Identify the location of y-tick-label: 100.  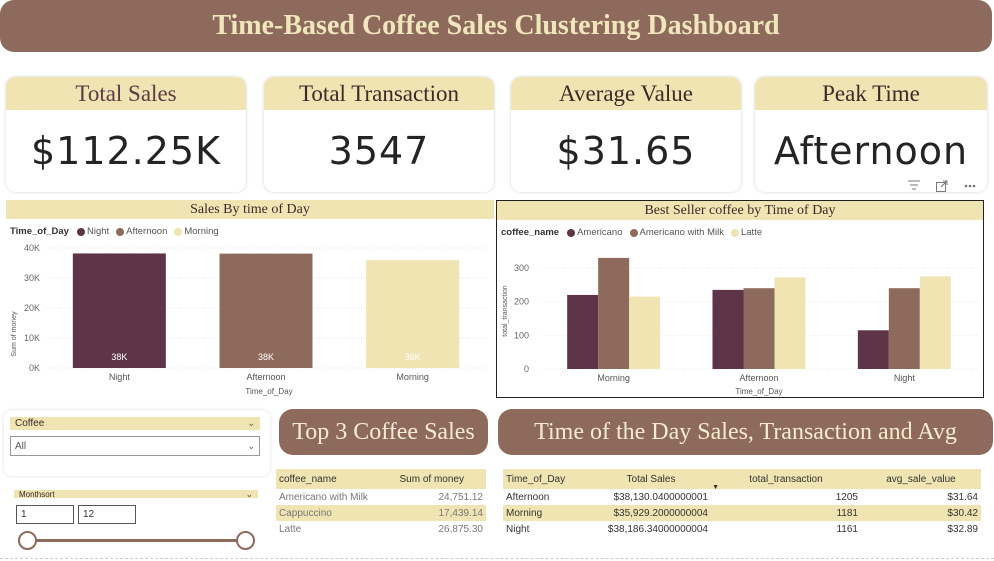
(521, 335).